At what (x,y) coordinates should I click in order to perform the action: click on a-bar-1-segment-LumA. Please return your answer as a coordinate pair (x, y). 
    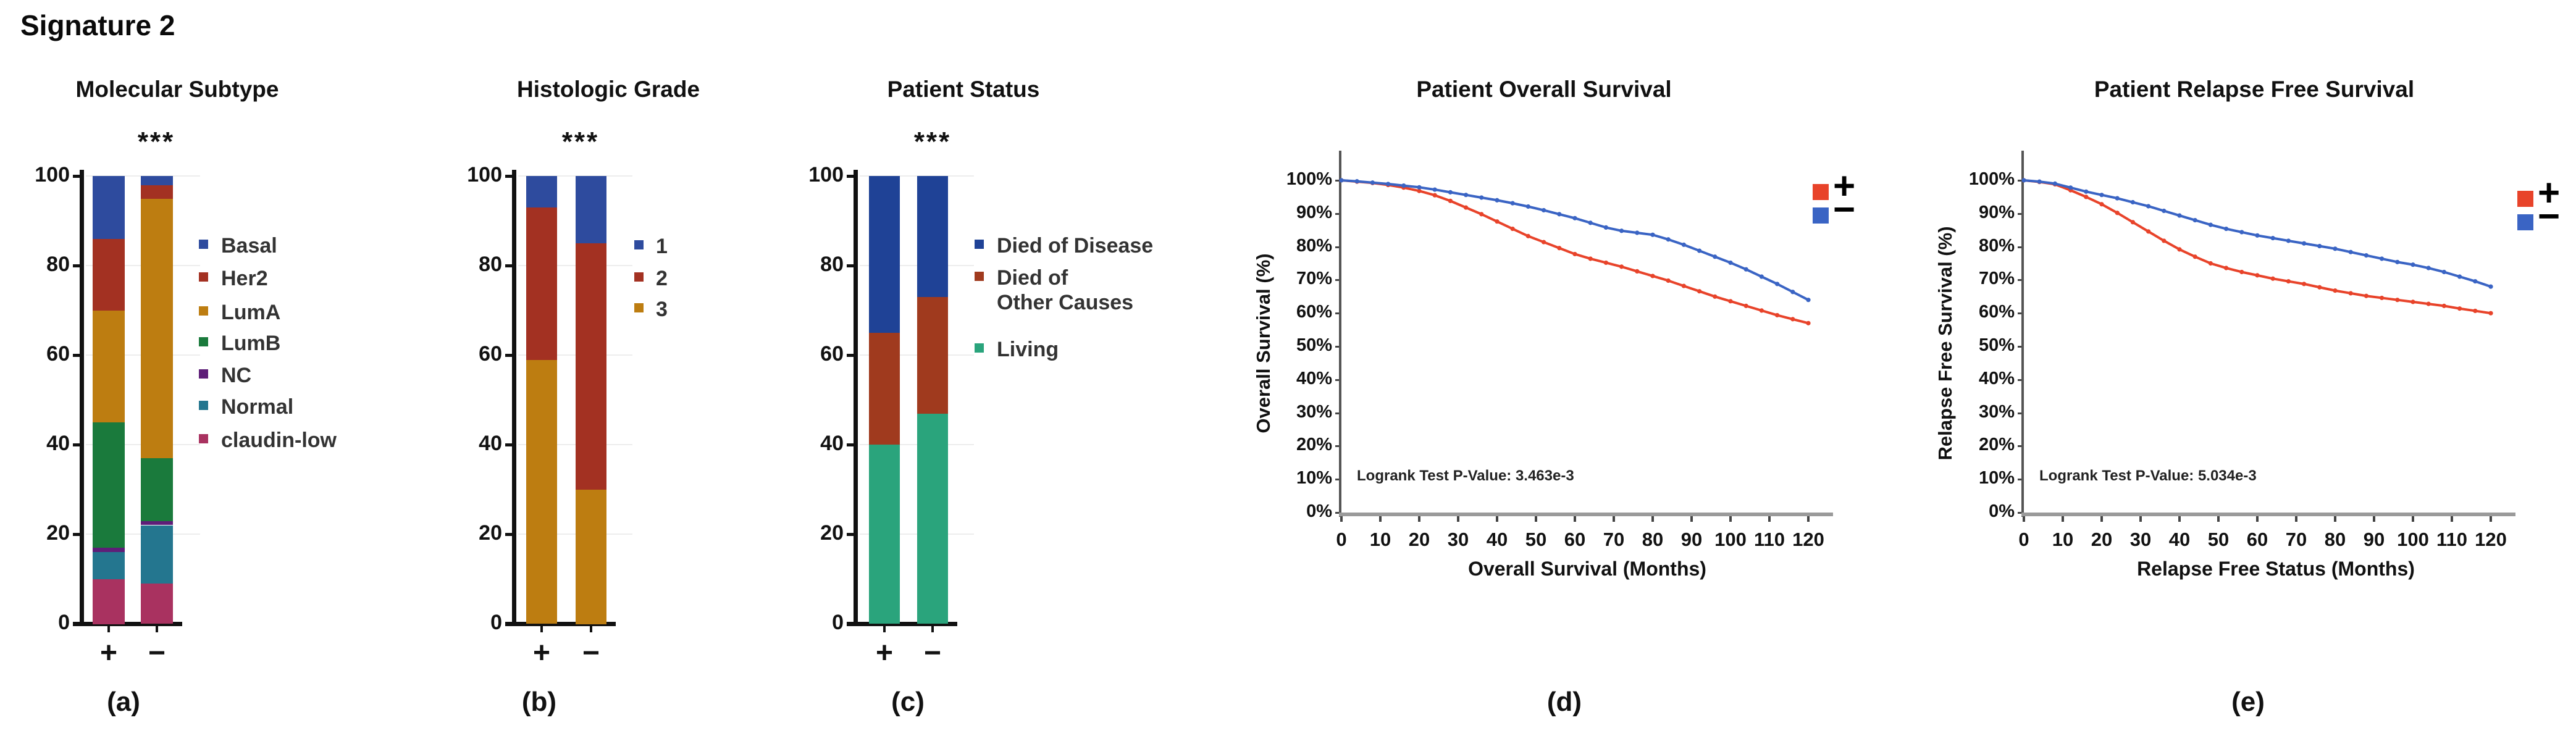
    Looking at the image, I should click on (157, 328).